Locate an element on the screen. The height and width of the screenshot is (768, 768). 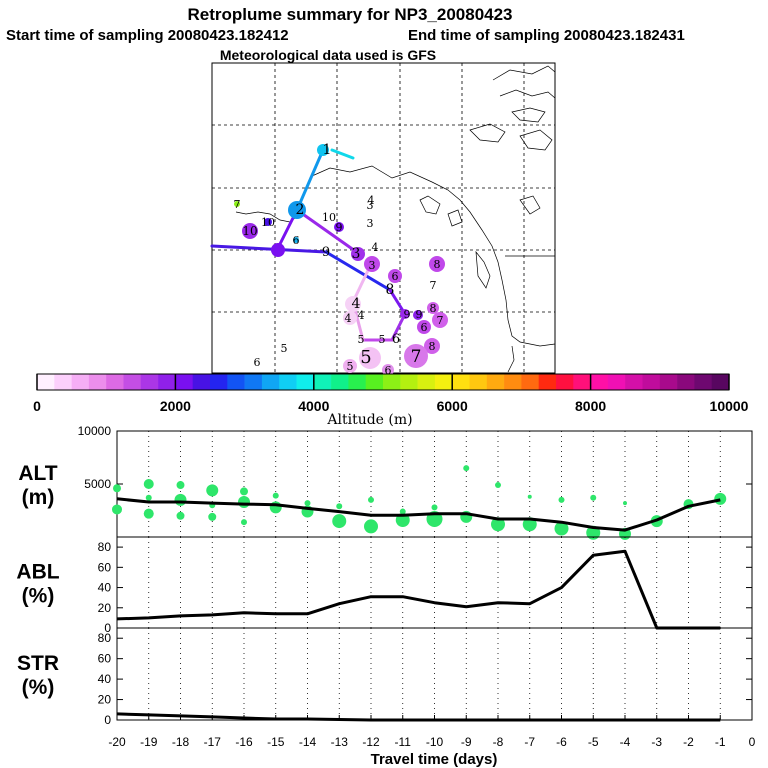
x-tick-label: -13 is located at coordinates (340, 742).